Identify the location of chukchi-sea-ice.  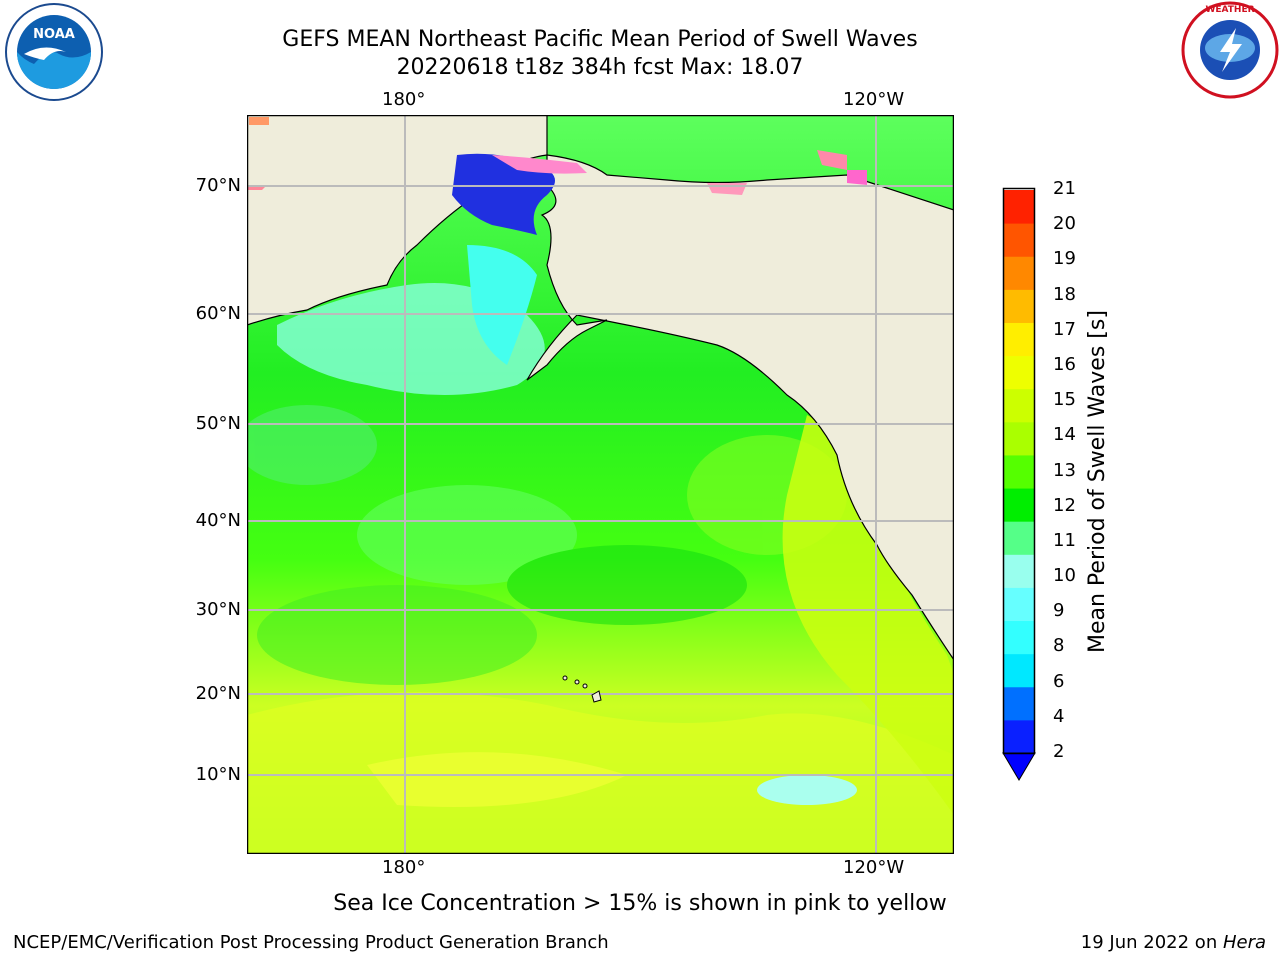
(503, 194).